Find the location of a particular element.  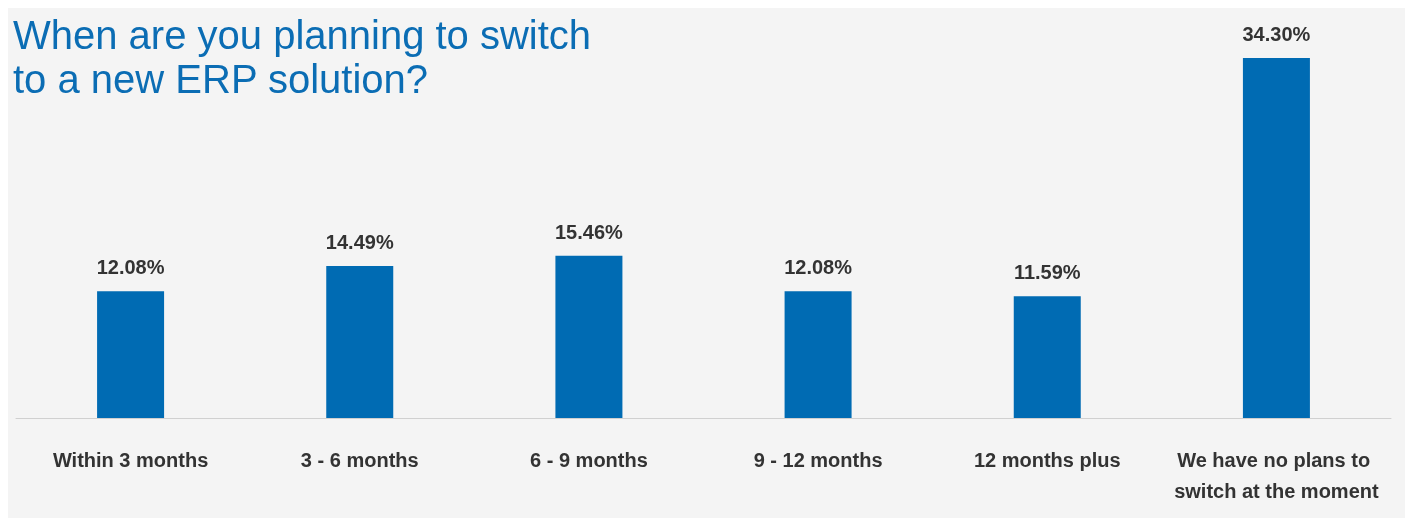

data-label: 15.46% is located at coordinates (589, 231).